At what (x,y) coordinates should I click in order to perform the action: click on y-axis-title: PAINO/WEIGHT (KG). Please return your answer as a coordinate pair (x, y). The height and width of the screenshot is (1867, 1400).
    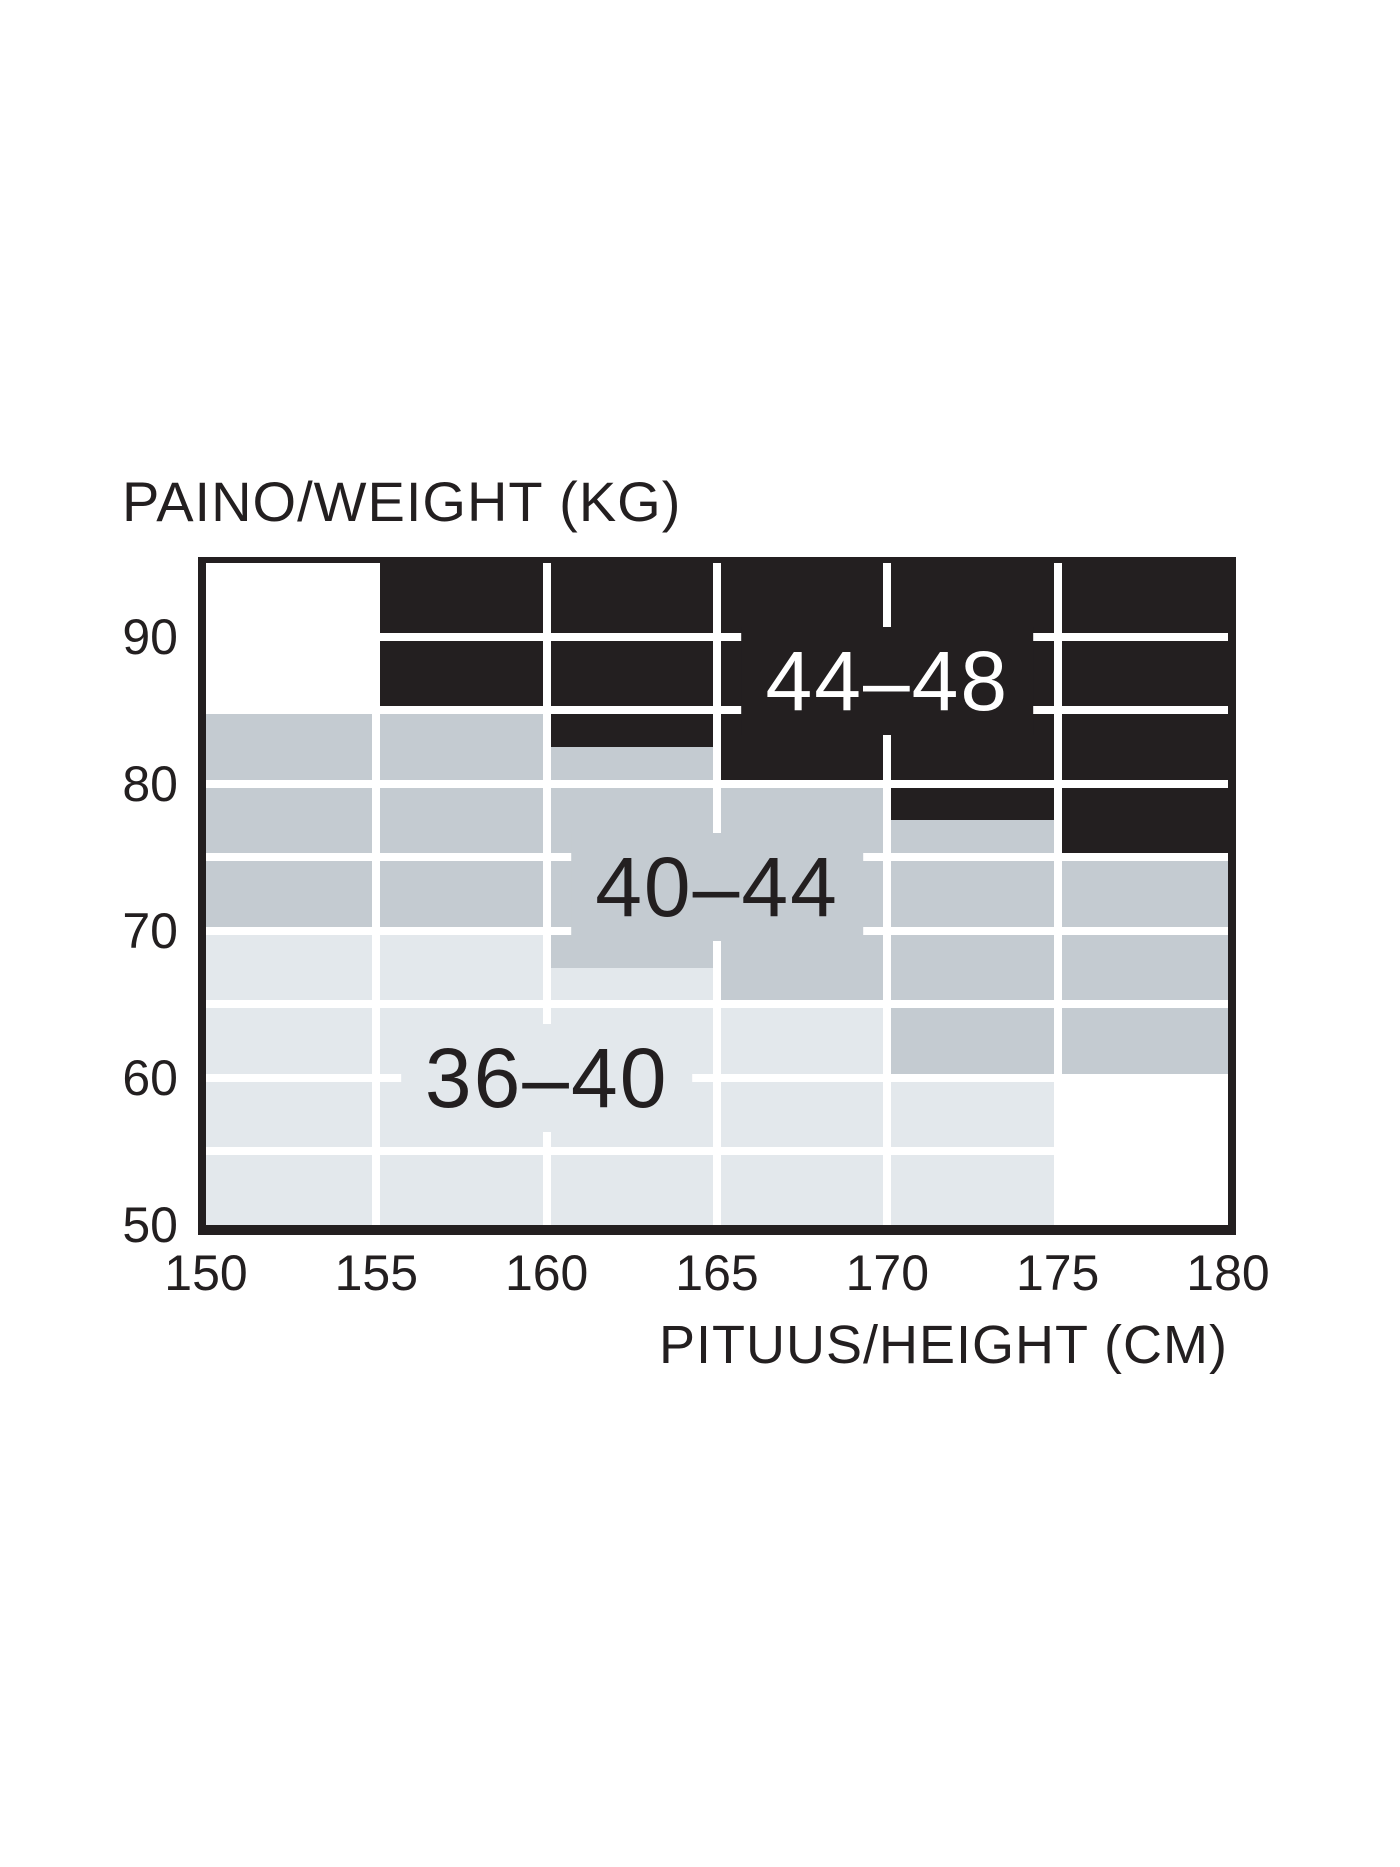
    Looking at the image, I should click on (402, 501).